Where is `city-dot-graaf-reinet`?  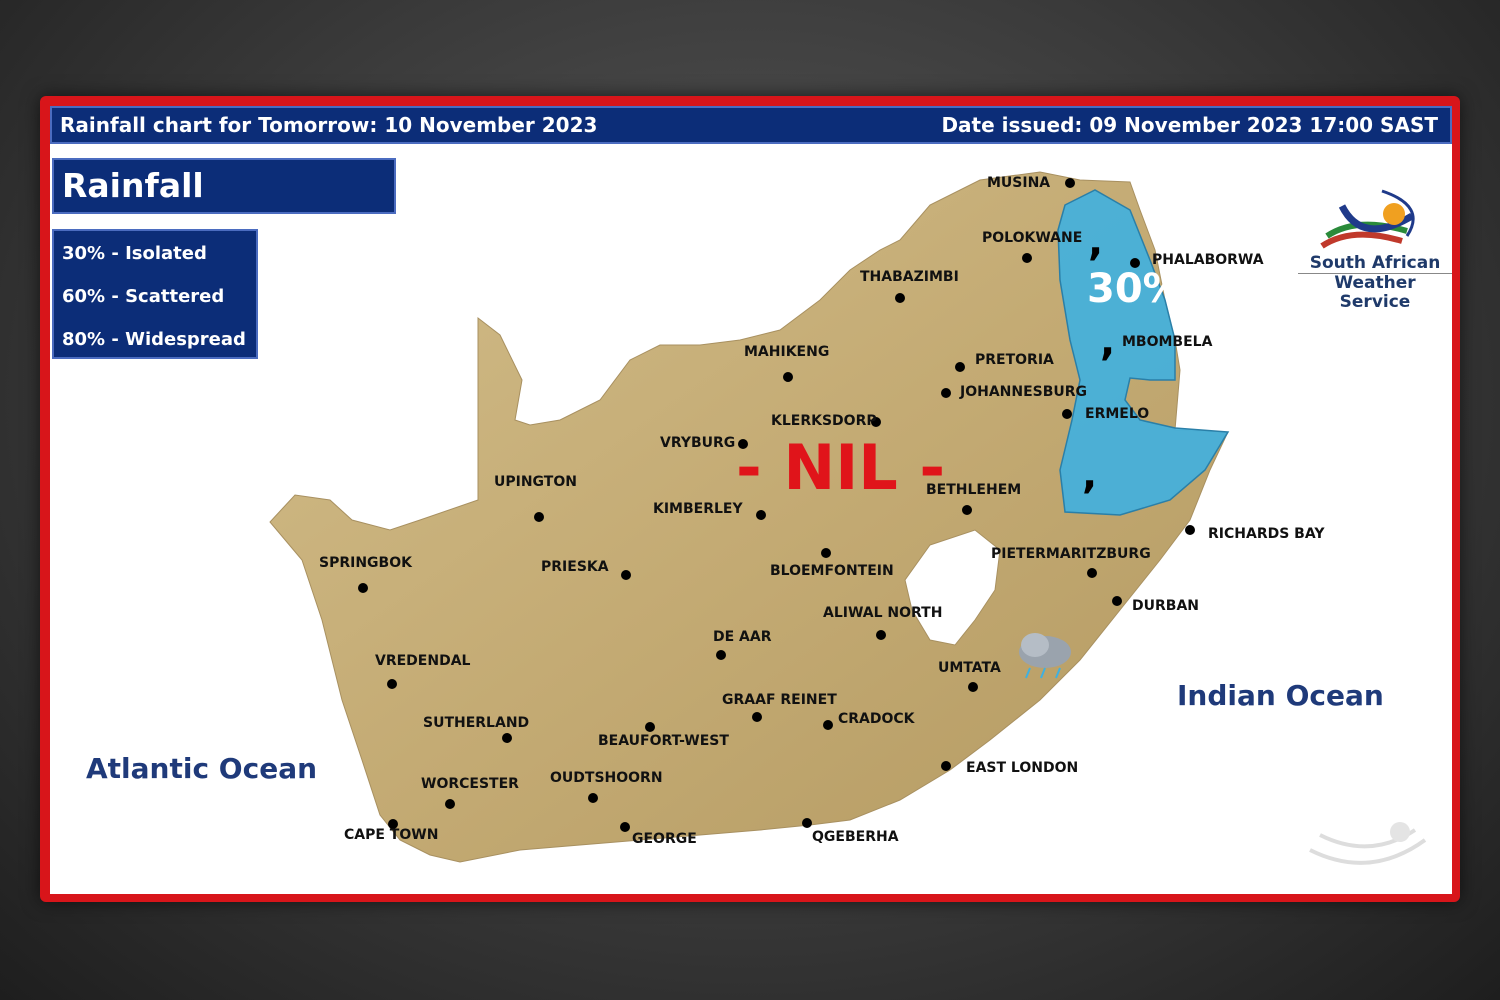 city-dot-graaf-reinet is located at coordinates (757, 717).